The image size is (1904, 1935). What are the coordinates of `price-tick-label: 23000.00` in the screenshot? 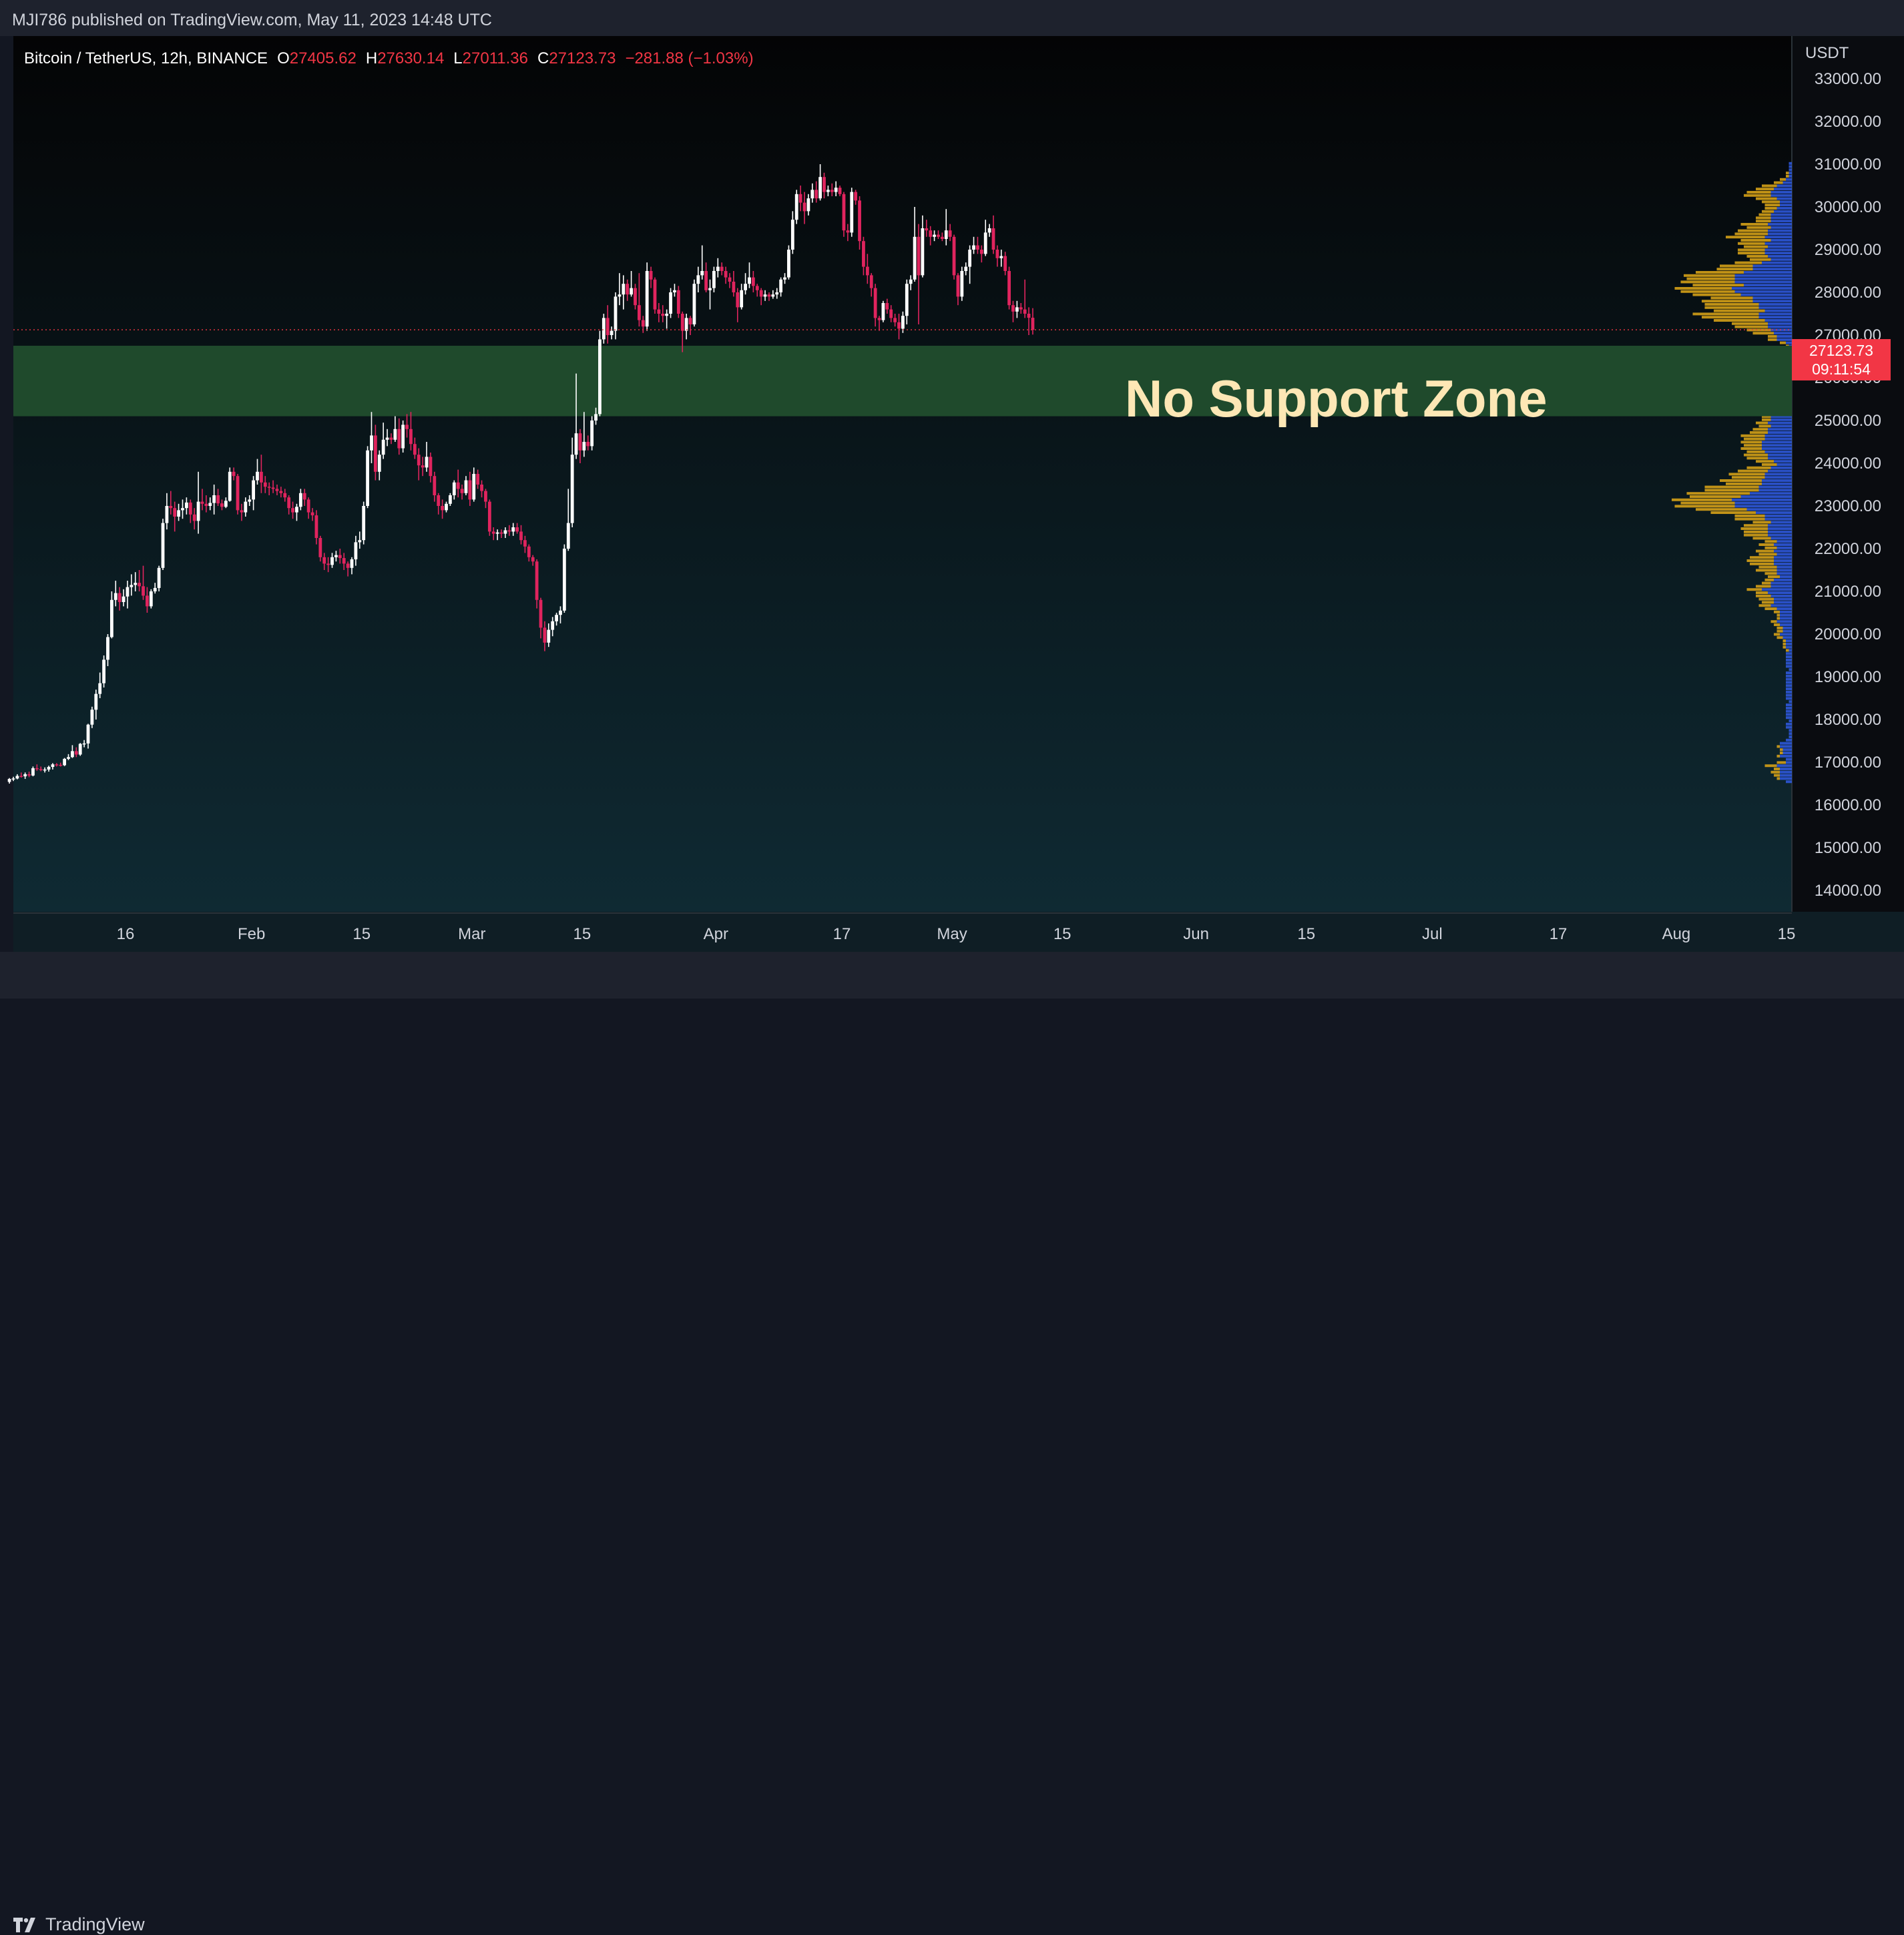 It's located at (1848, 506).